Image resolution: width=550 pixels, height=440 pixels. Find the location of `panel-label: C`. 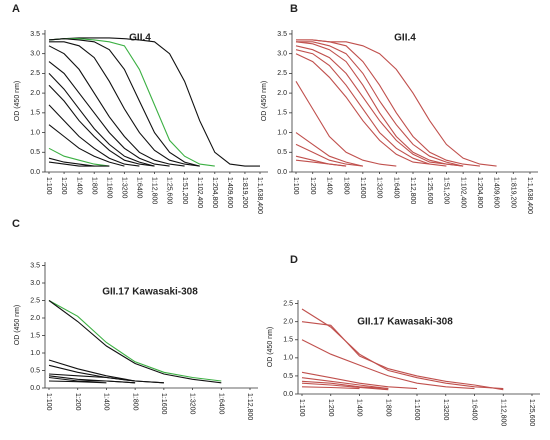

panel-label: C is located at coordinates (16, 224).